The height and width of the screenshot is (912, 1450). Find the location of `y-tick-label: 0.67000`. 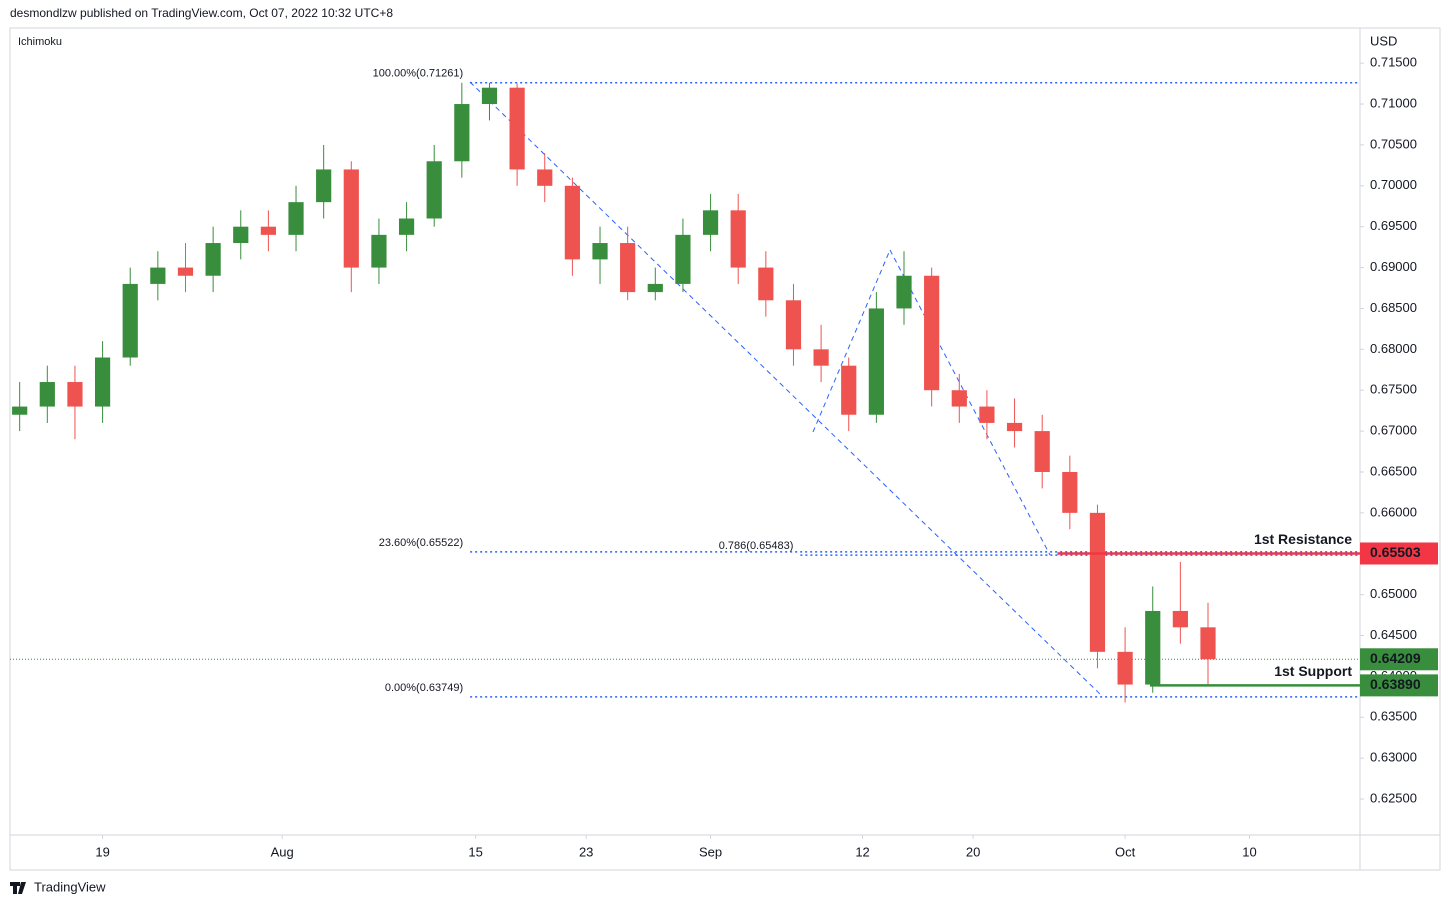

y-tick-label: 0.67000 is located at coordinates (1393, 430).